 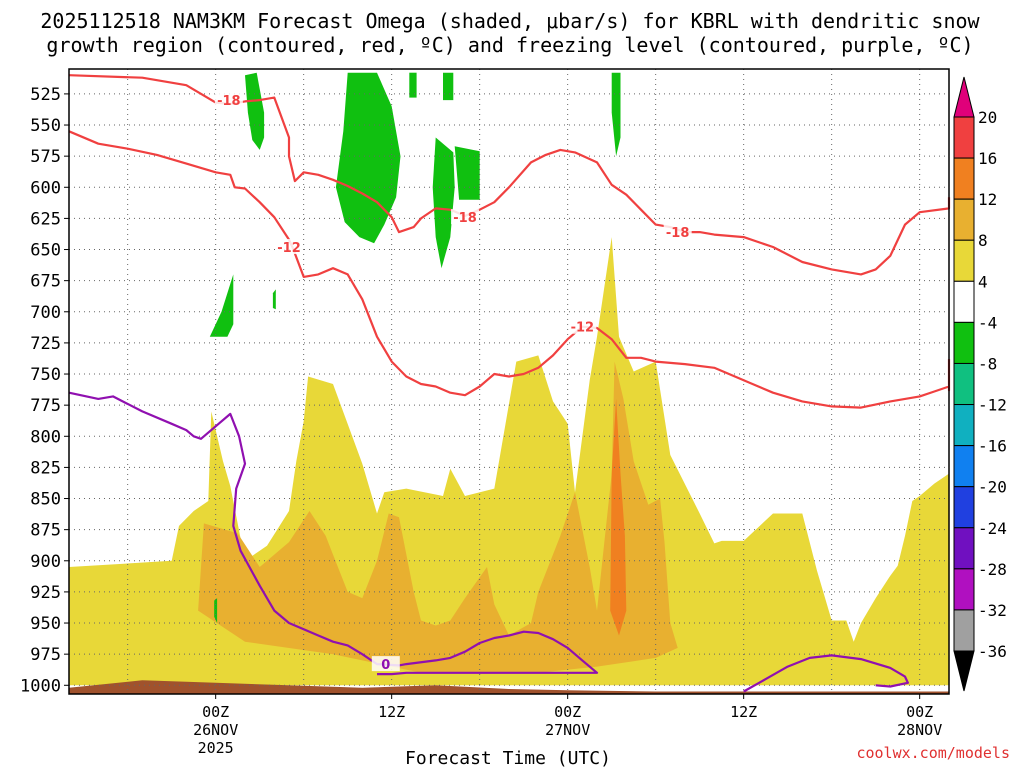 What do you see at coordinates (964, 671) in the screenshot?
I see `colorbar-bottom-arrow` at bounding box center [964, 671].